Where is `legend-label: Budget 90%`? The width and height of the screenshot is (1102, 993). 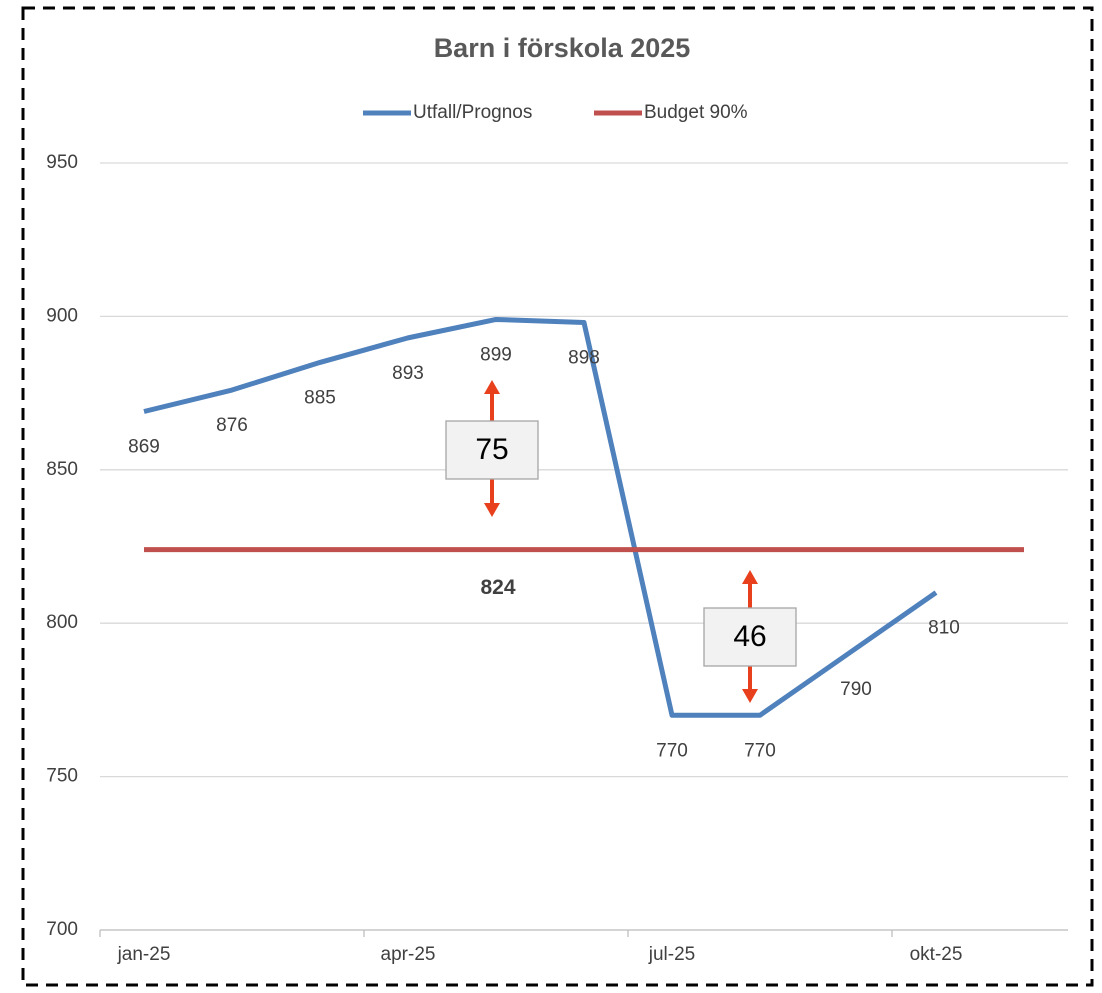 legend-label: Budget 90% is located at coordinates (696, 112).